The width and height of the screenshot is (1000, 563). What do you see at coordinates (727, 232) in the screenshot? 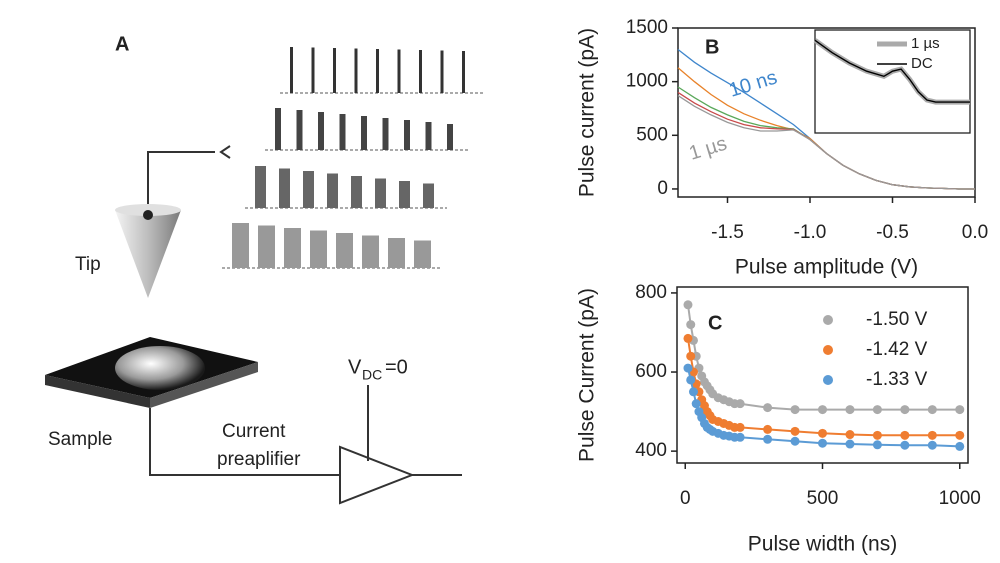
I see `x-tick-label: -1.5` at bounding box center [727, 232].